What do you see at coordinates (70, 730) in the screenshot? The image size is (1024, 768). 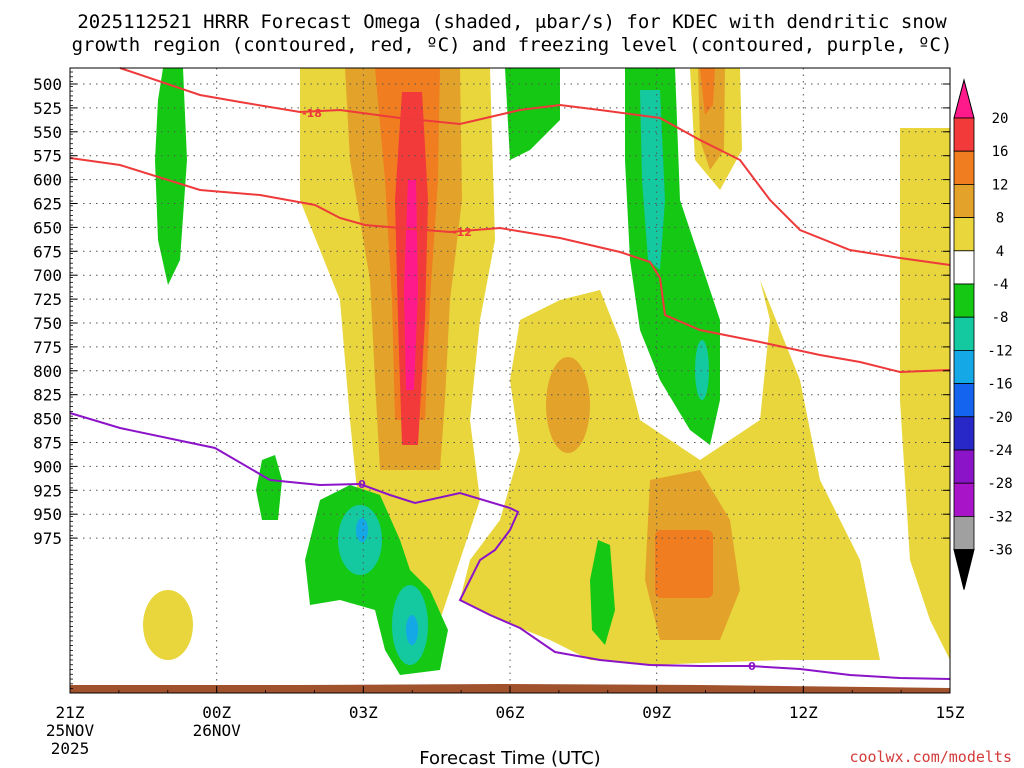 I see `x-tick-date-21Z: 25NOV` at bounding box center [70, 730].